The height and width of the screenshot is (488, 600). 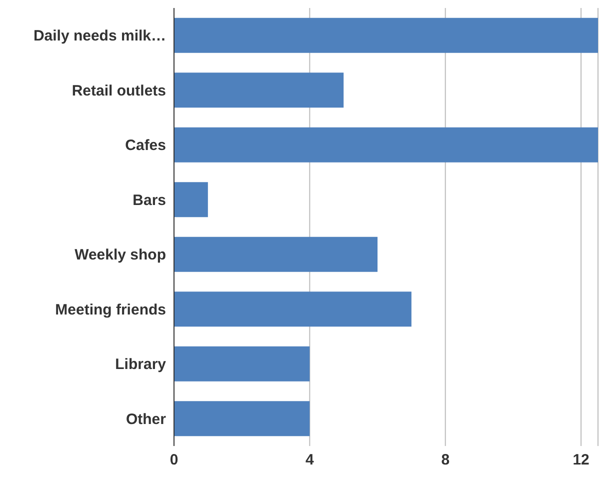 I want to click on y-tick-label: Cafes, so click(x=145, y=145).